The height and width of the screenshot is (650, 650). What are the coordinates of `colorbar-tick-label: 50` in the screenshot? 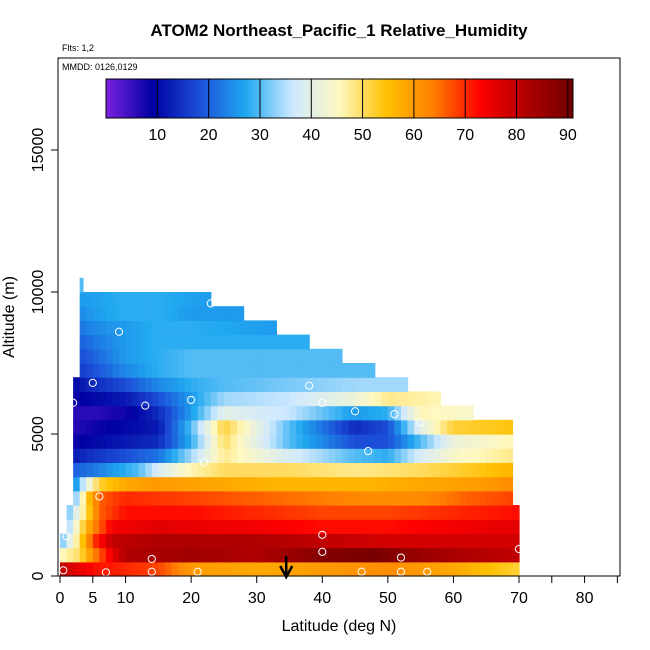 It's located at (363, 135).